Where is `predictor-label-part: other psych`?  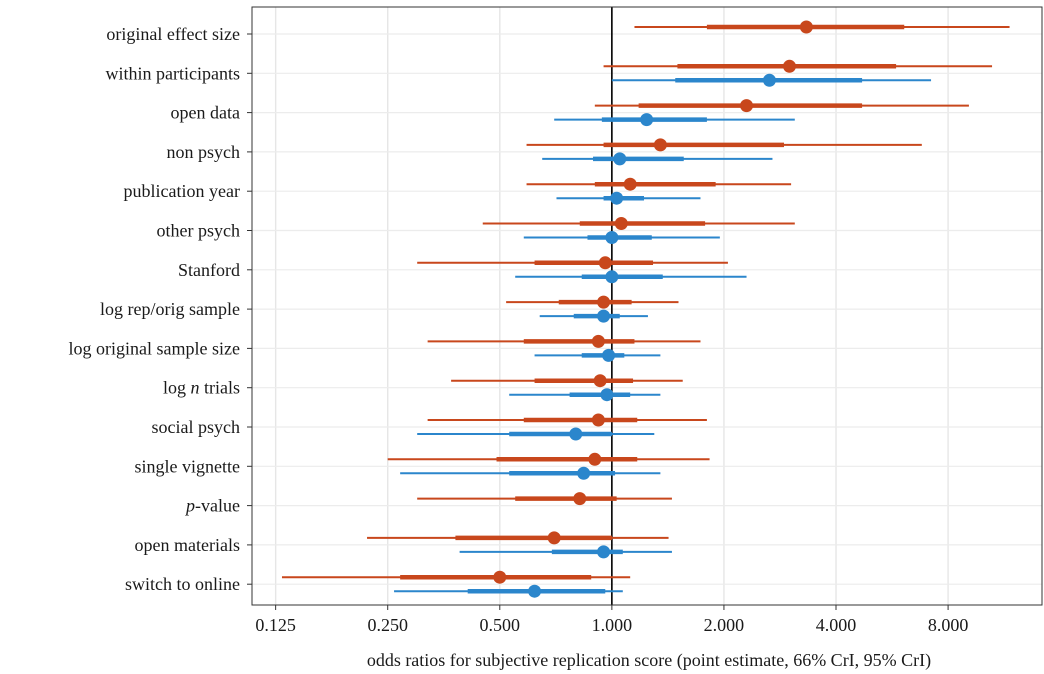 predictor-label-part: other psych is located at coordinates (198, 231).